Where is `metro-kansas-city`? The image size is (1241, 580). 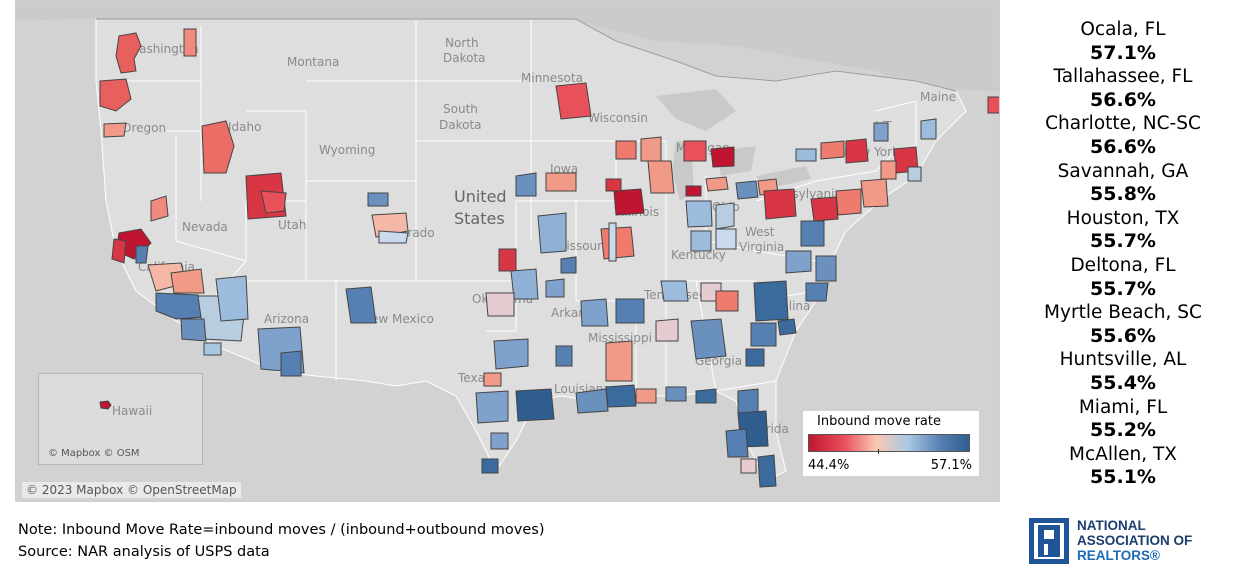 metro-kansas-city is located at coordinates (552, 233).